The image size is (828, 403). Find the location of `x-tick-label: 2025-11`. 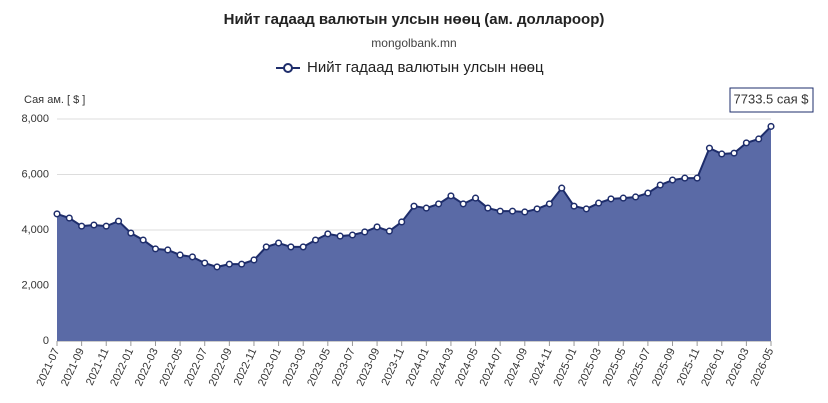

x-tick-label: 2025-11 is located at coordinates (689, 366).